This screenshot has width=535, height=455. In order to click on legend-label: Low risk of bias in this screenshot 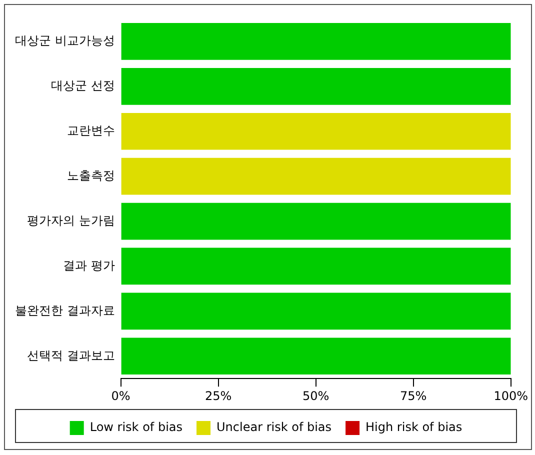, I will do `click(136, 427)`.